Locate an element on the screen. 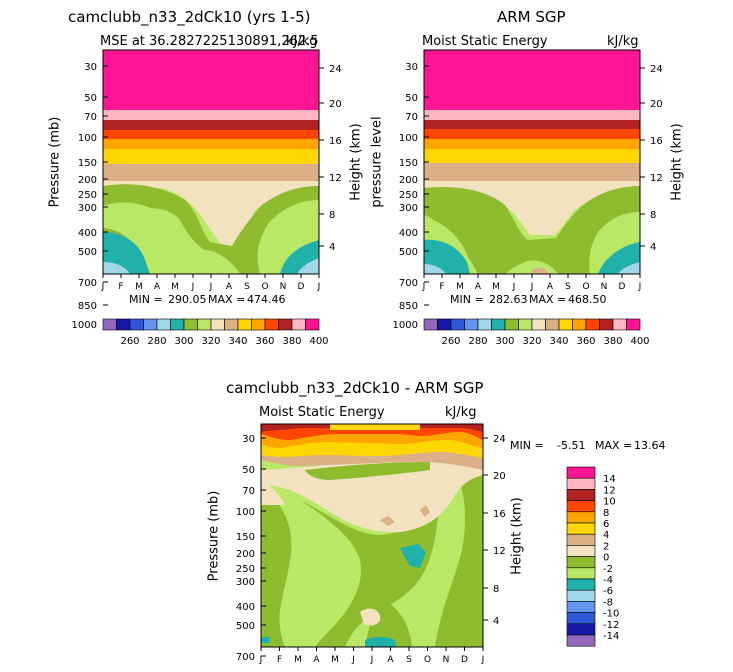 This screenshot has width=733, height=672. p2-pressure-label: 1000 is located at coordinates (405, 325).